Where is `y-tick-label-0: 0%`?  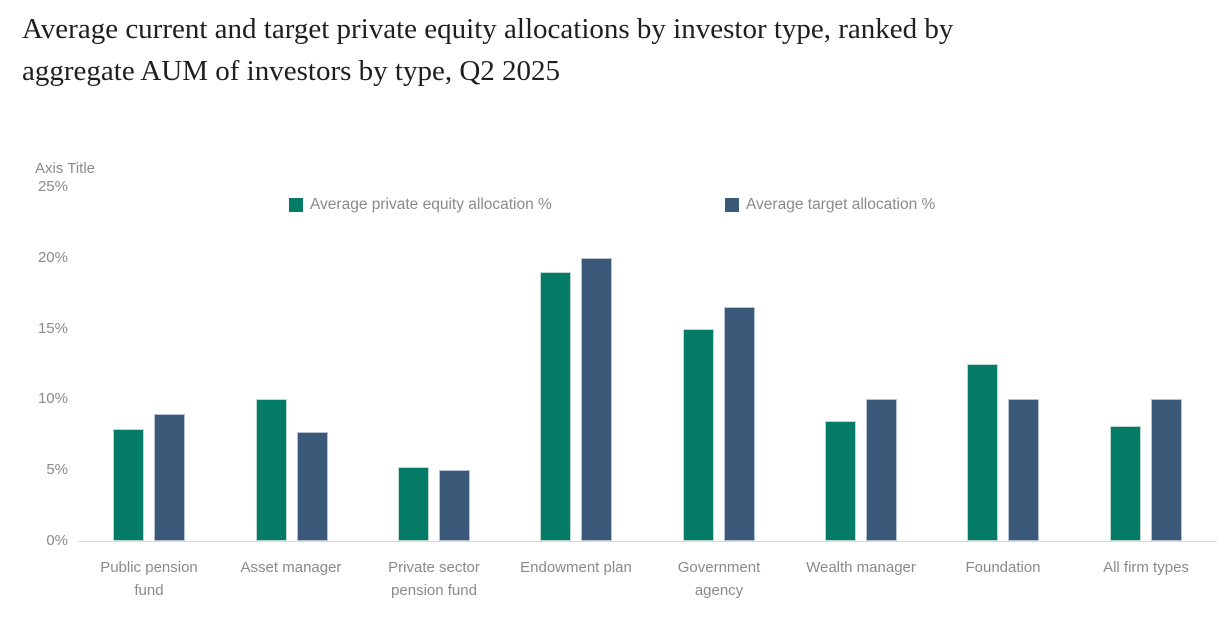 y-tick-label-0: 0% is located at coordinates (57, 540).